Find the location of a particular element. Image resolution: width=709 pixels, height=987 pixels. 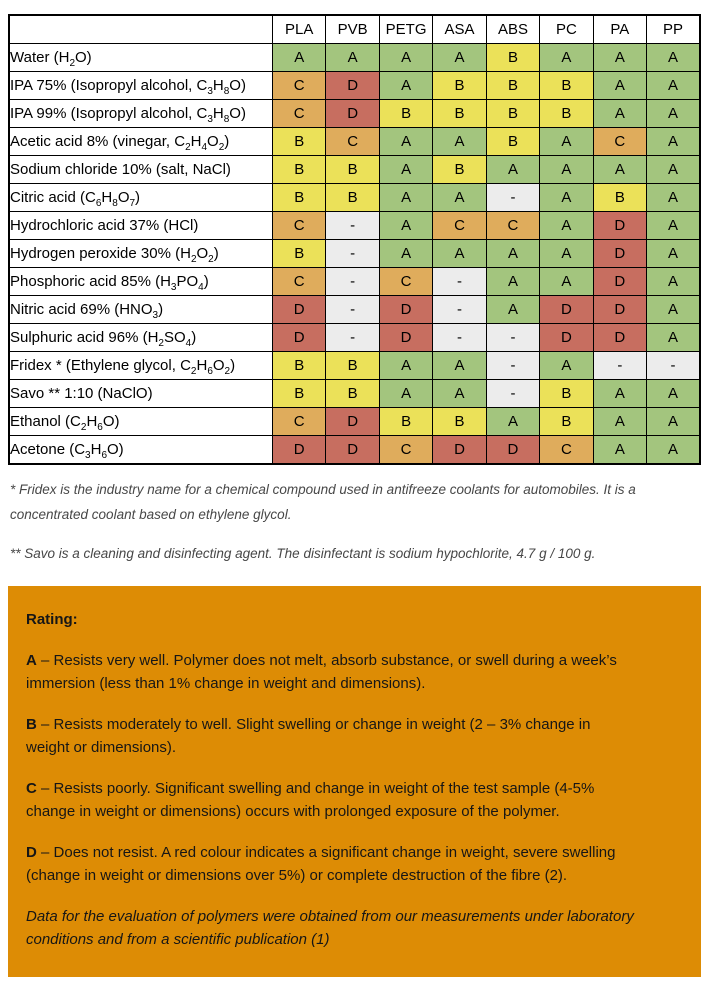

chemical-name-cell: Acetone (C3H6O) is located at coordinates (140, 450).